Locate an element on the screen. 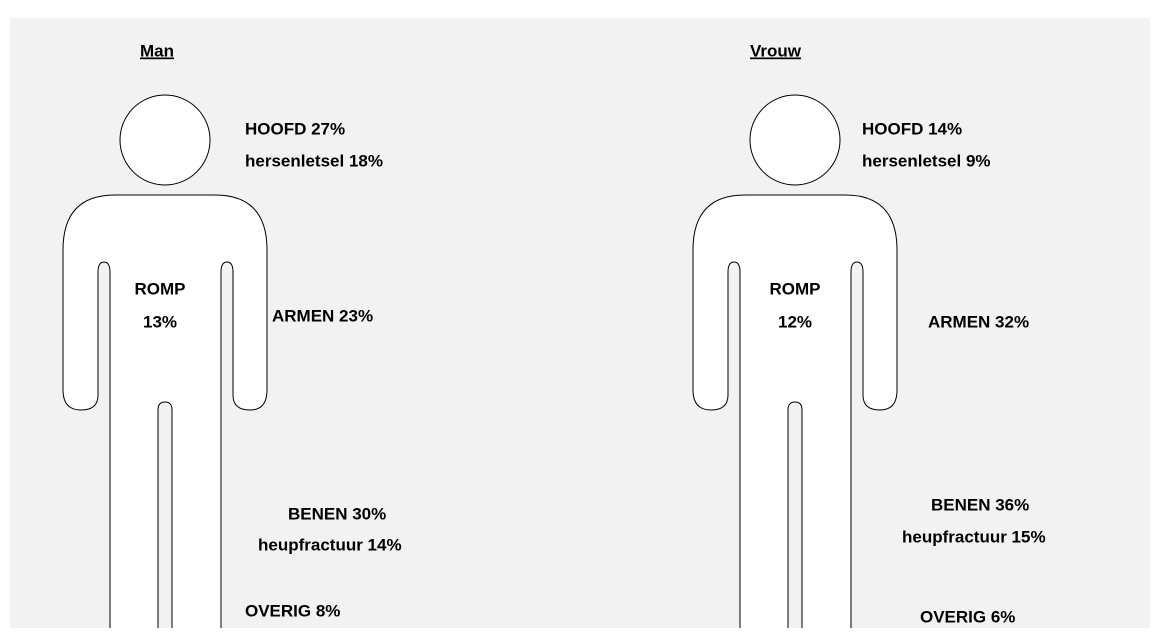 The width and height of the screenshot is (1168, 633). head-sub-label: hersenletsel 18% is located at coordinates (314, 160).